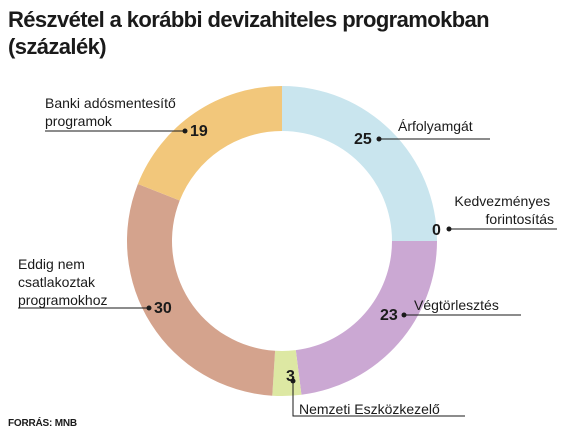 The image size is (576, 436). What do you see at coordinates (369, 409) in the screenshot?
I see `label-nemzeti-eszkozkezelo: Nemzeti Eszközkezelő` at bounding box center [369, 409].